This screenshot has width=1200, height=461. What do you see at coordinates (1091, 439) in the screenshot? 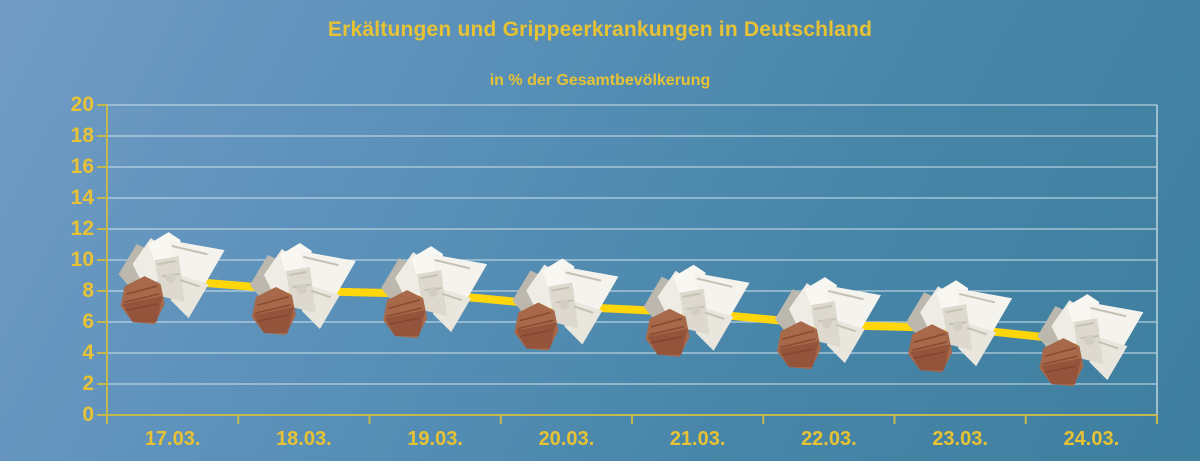
I see `x-axis-label: 24.03.` at bounding box center [1091, 439].